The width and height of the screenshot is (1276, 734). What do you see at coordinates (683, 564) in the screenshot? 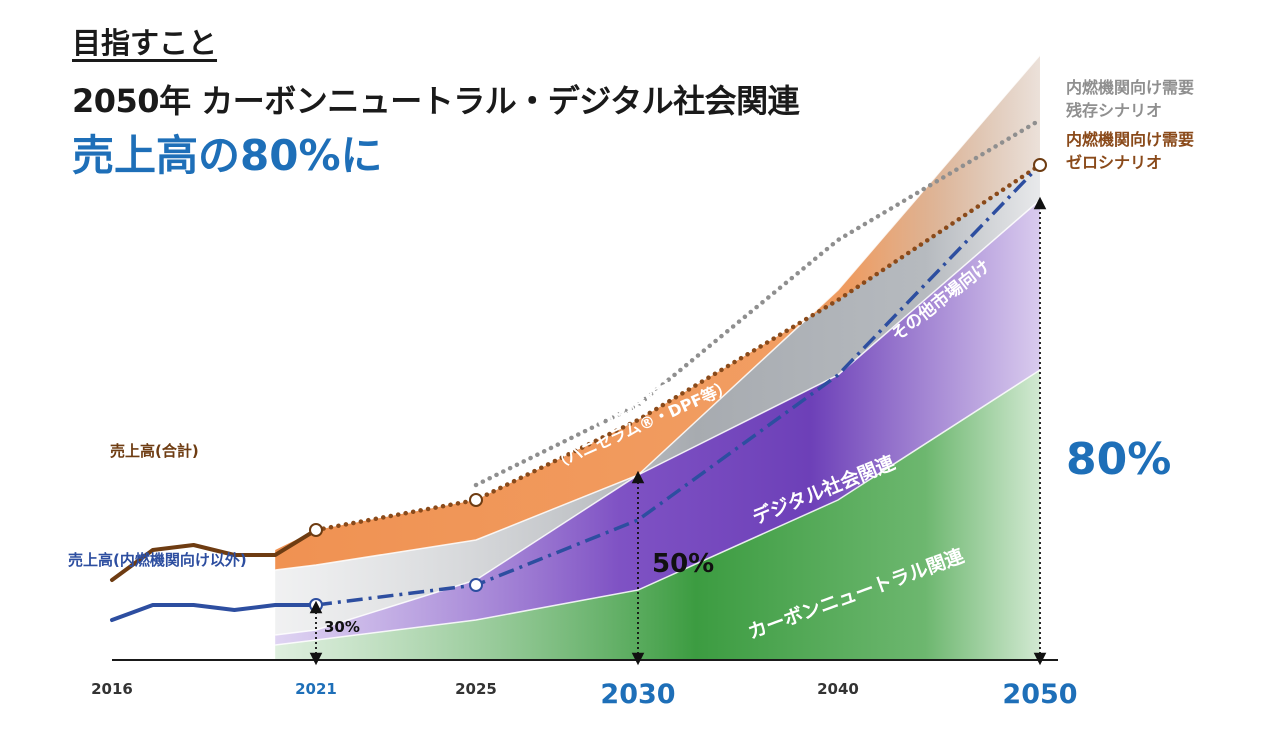
I see `share-label: 50%` at bounding box center [683, 564].